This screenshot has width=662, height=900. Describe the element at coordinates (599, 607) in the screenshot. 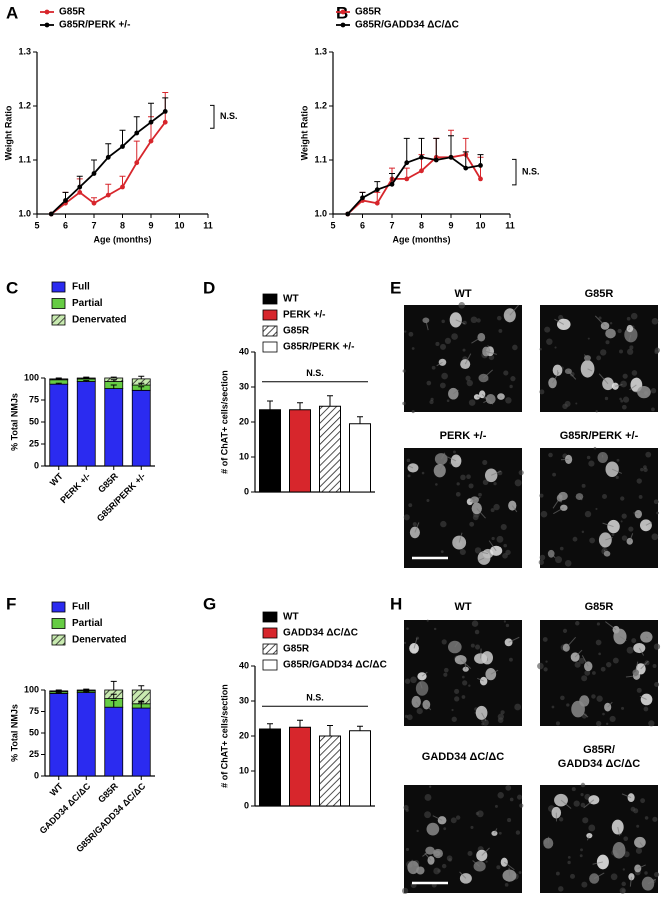

I see `image-label: G85R` at that location.